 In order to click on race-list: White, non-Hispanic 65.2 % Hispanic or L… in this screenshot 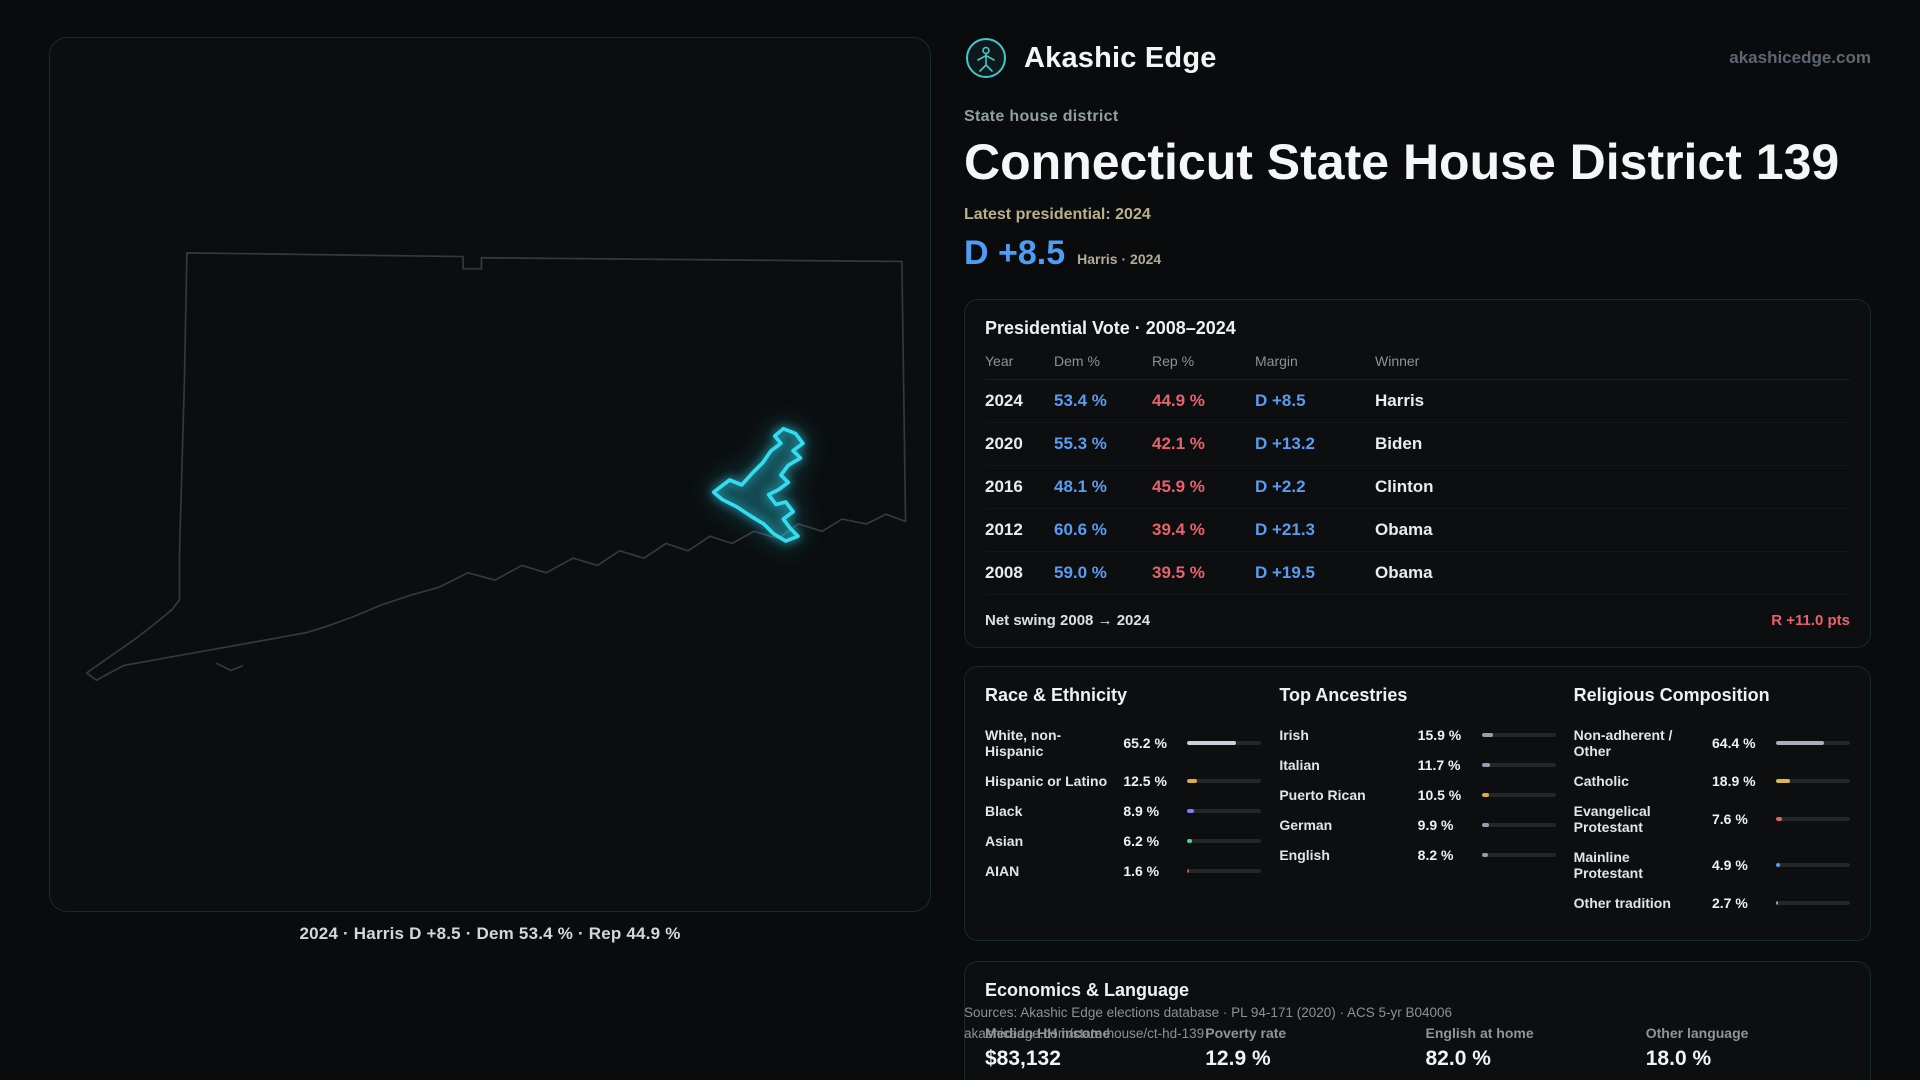, I will do `click(1123, 803)`.